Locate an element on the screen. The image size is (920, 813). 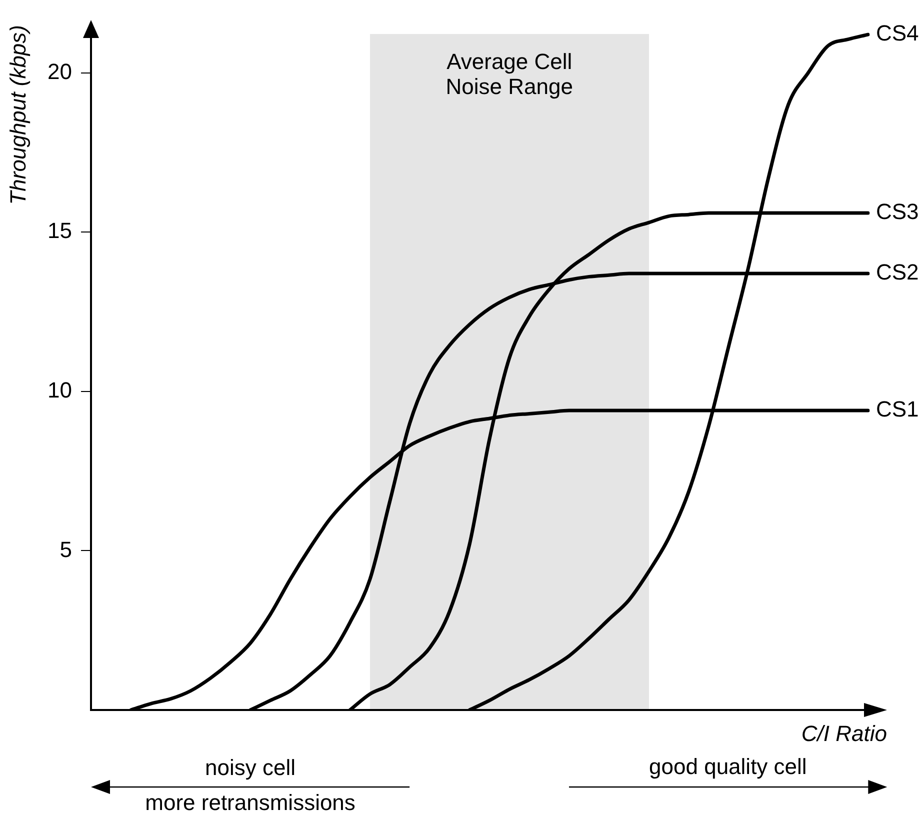
series-label: CS1 is located at coordinates (897, 409).